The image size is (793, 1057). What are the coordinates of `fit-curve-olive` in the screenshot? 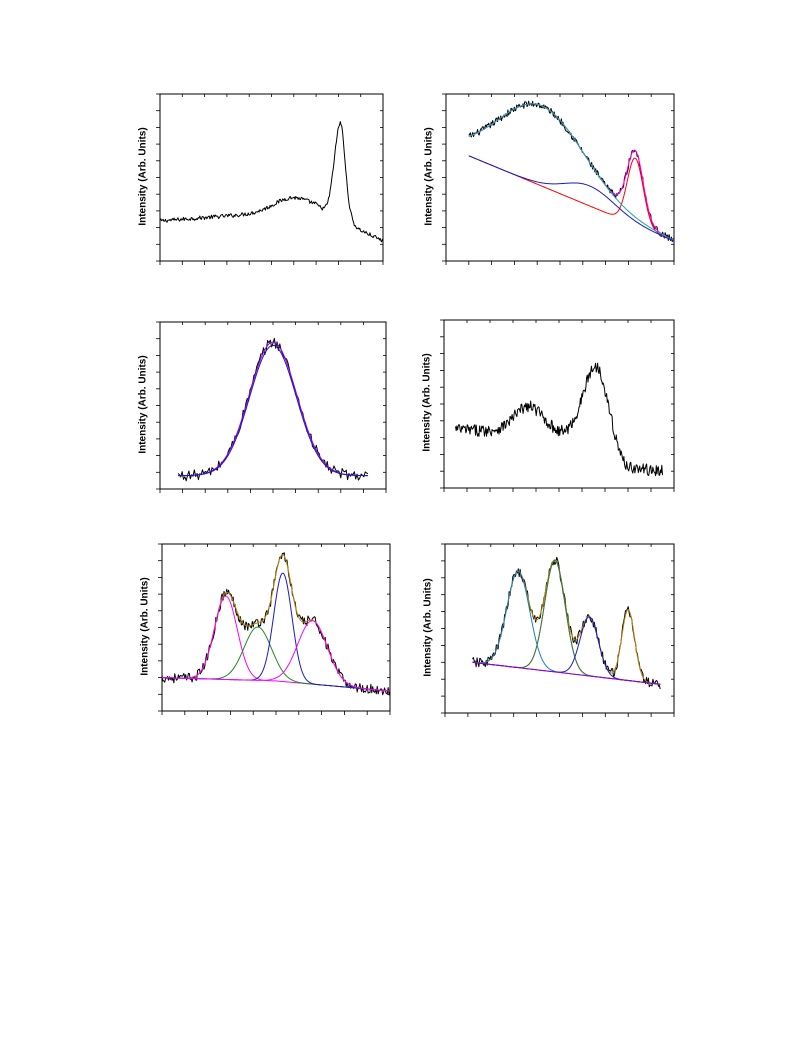 It's located at (276, 622).